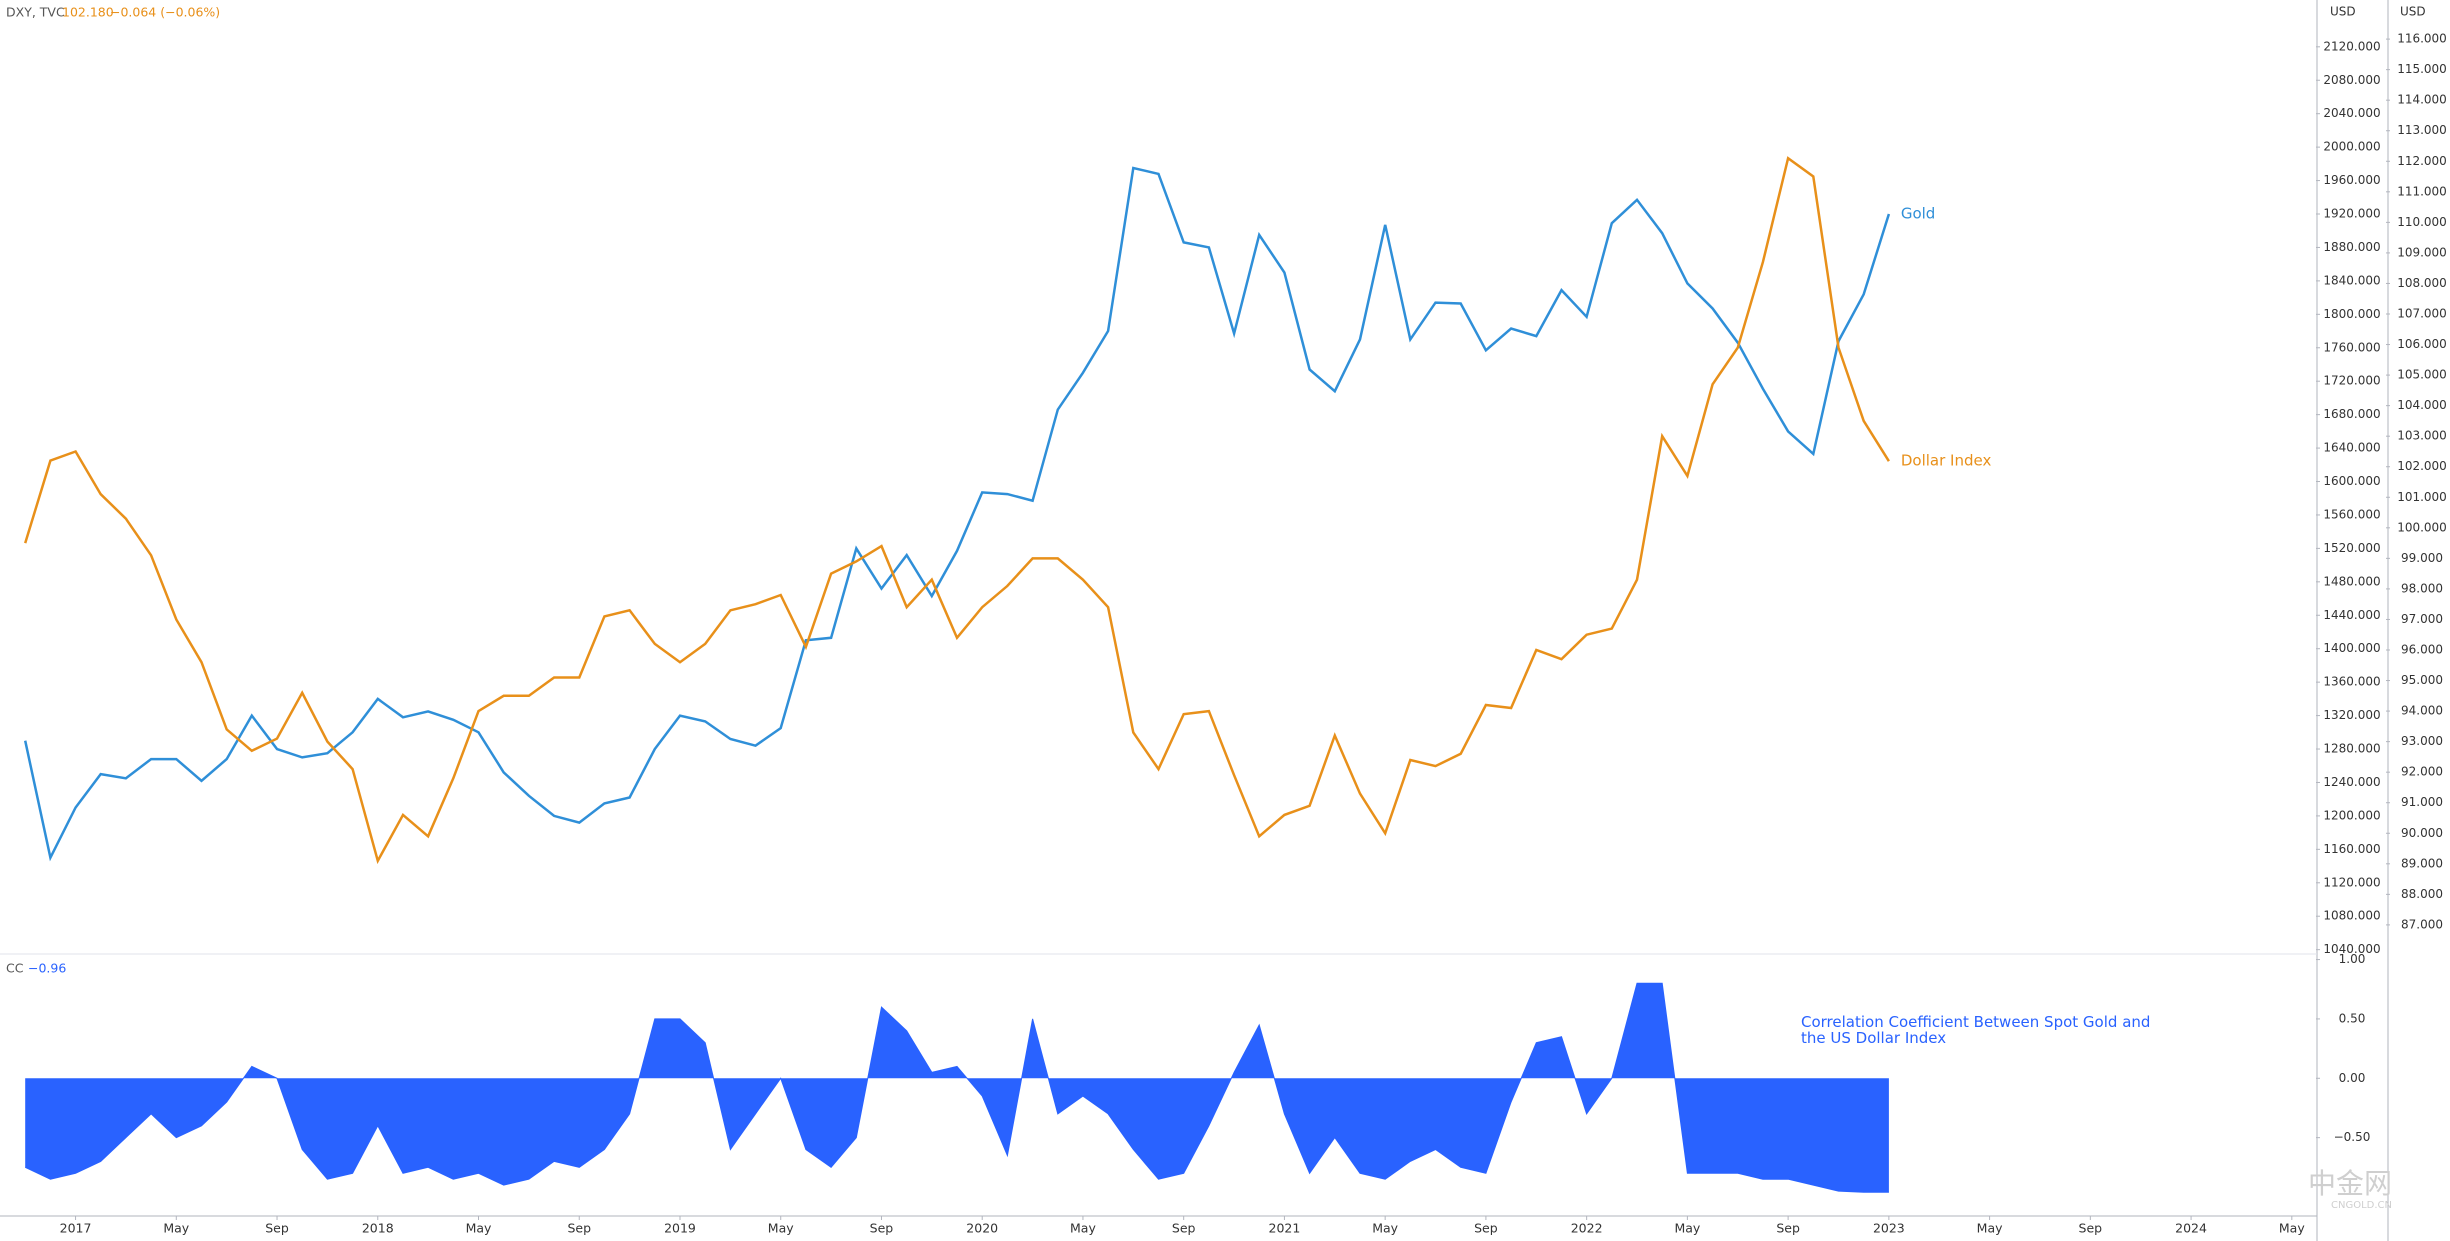 This screenshot has width=2450, height=1241. Describe the element at coordinates (2351, 581) in the screenshot. I see `y-tick-label: 1480.000` at that location.